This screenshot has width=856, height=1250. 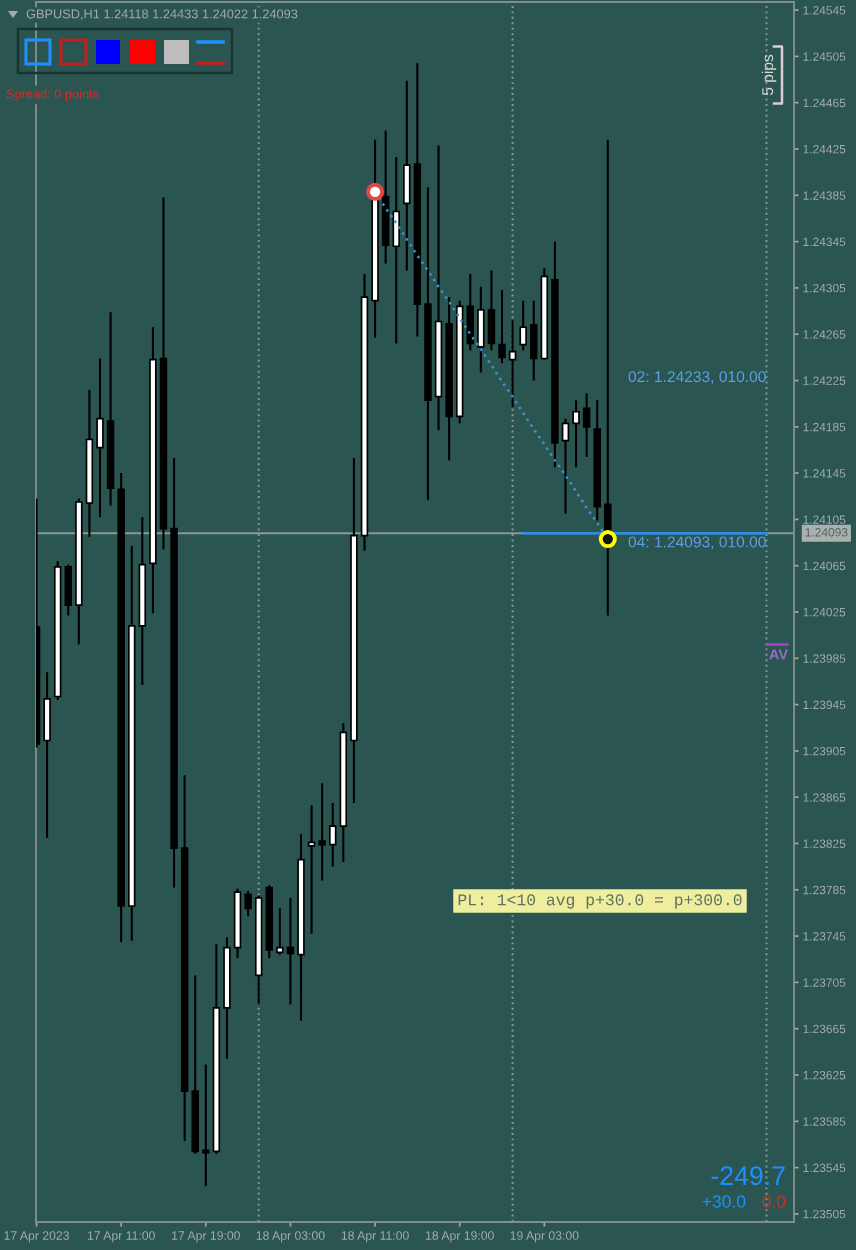 What do you see at coordinates (724, 1201) in the screenshot?
I see `annotation: +30.0` at bounding box center [724, 1201].